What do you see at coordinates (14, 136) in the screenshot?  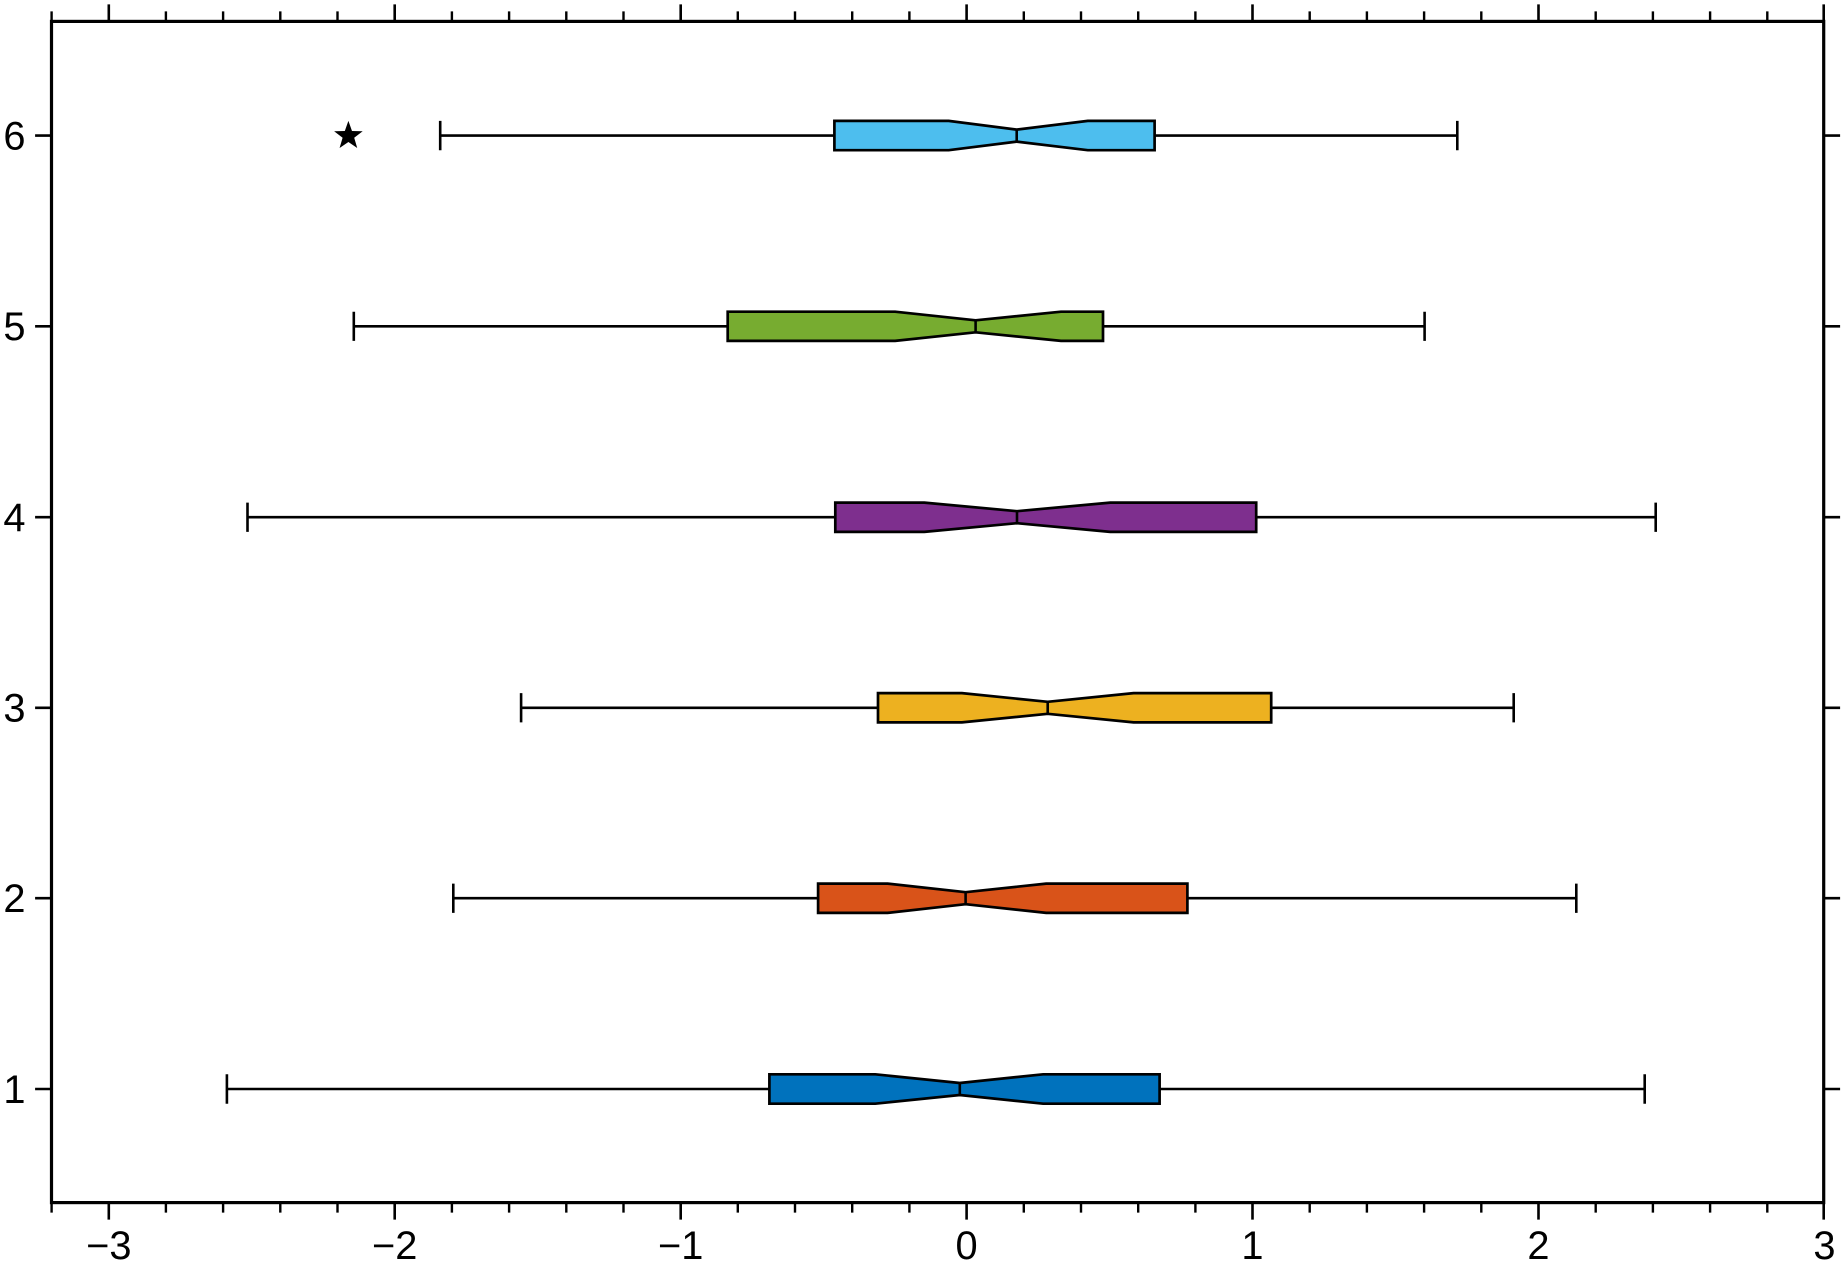 I see `svg-text: 6` at bounding box center [14, 136].